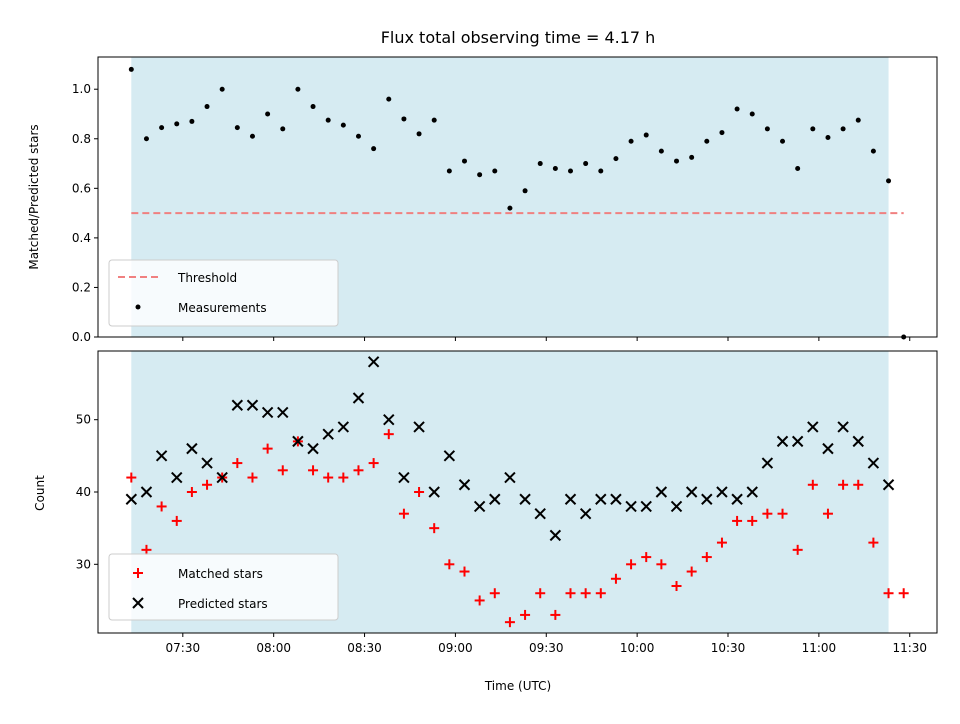  I want to click on legend-threshold-label: Threshold, so click(207, 278).